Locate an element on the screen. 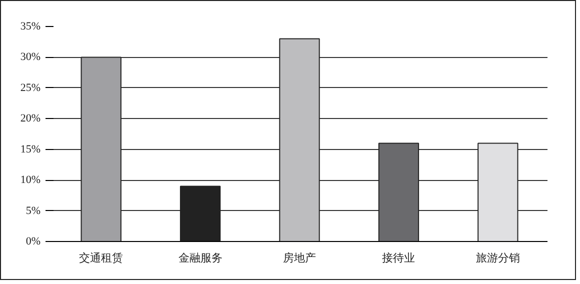 The width and height of the screenshot is (580, 284). y-tick-label: 5% is located at coordinates (33, 210).